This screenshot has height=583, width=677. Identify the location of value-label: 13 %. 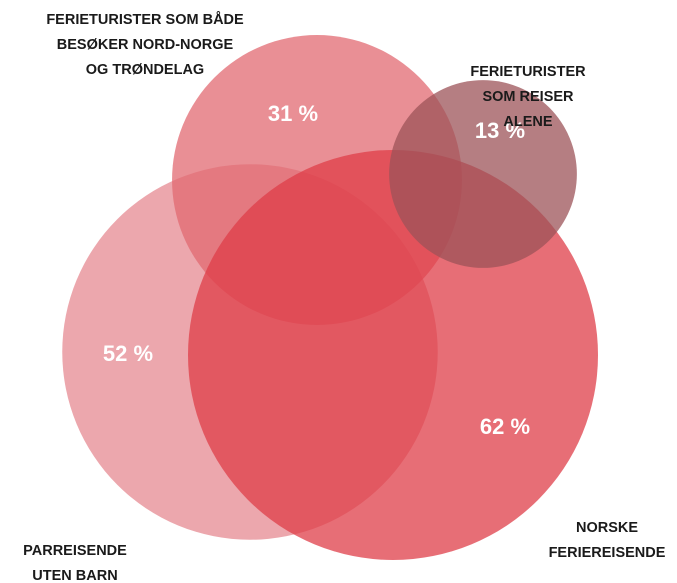
(500, 130).